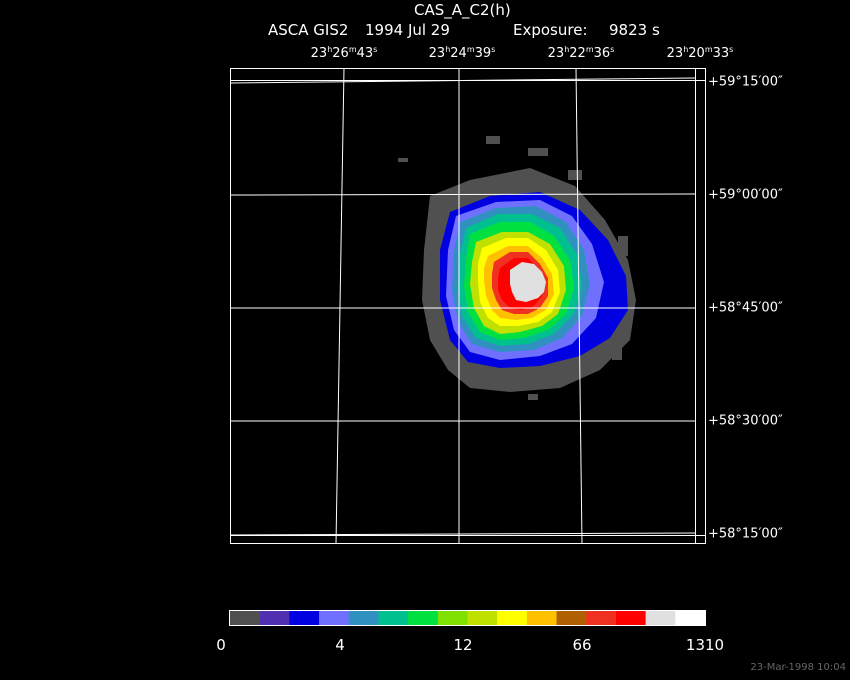 The height and width of the screenshot is (680, 850). Describe the element at coordinates (462, 10) in the screenshot. I see `object-title: CAS_A_C2(h)` at that location.